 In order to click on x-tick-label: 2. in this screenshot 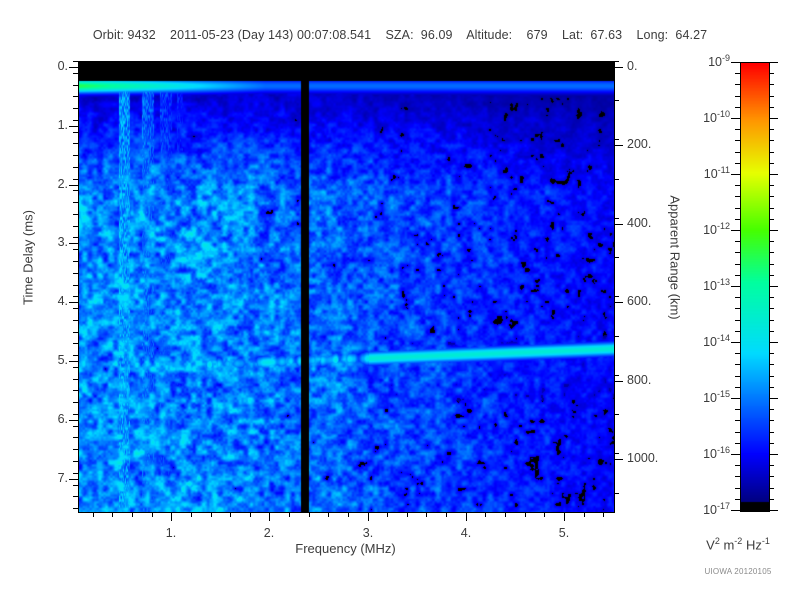, I will do `click(269, 533)`.